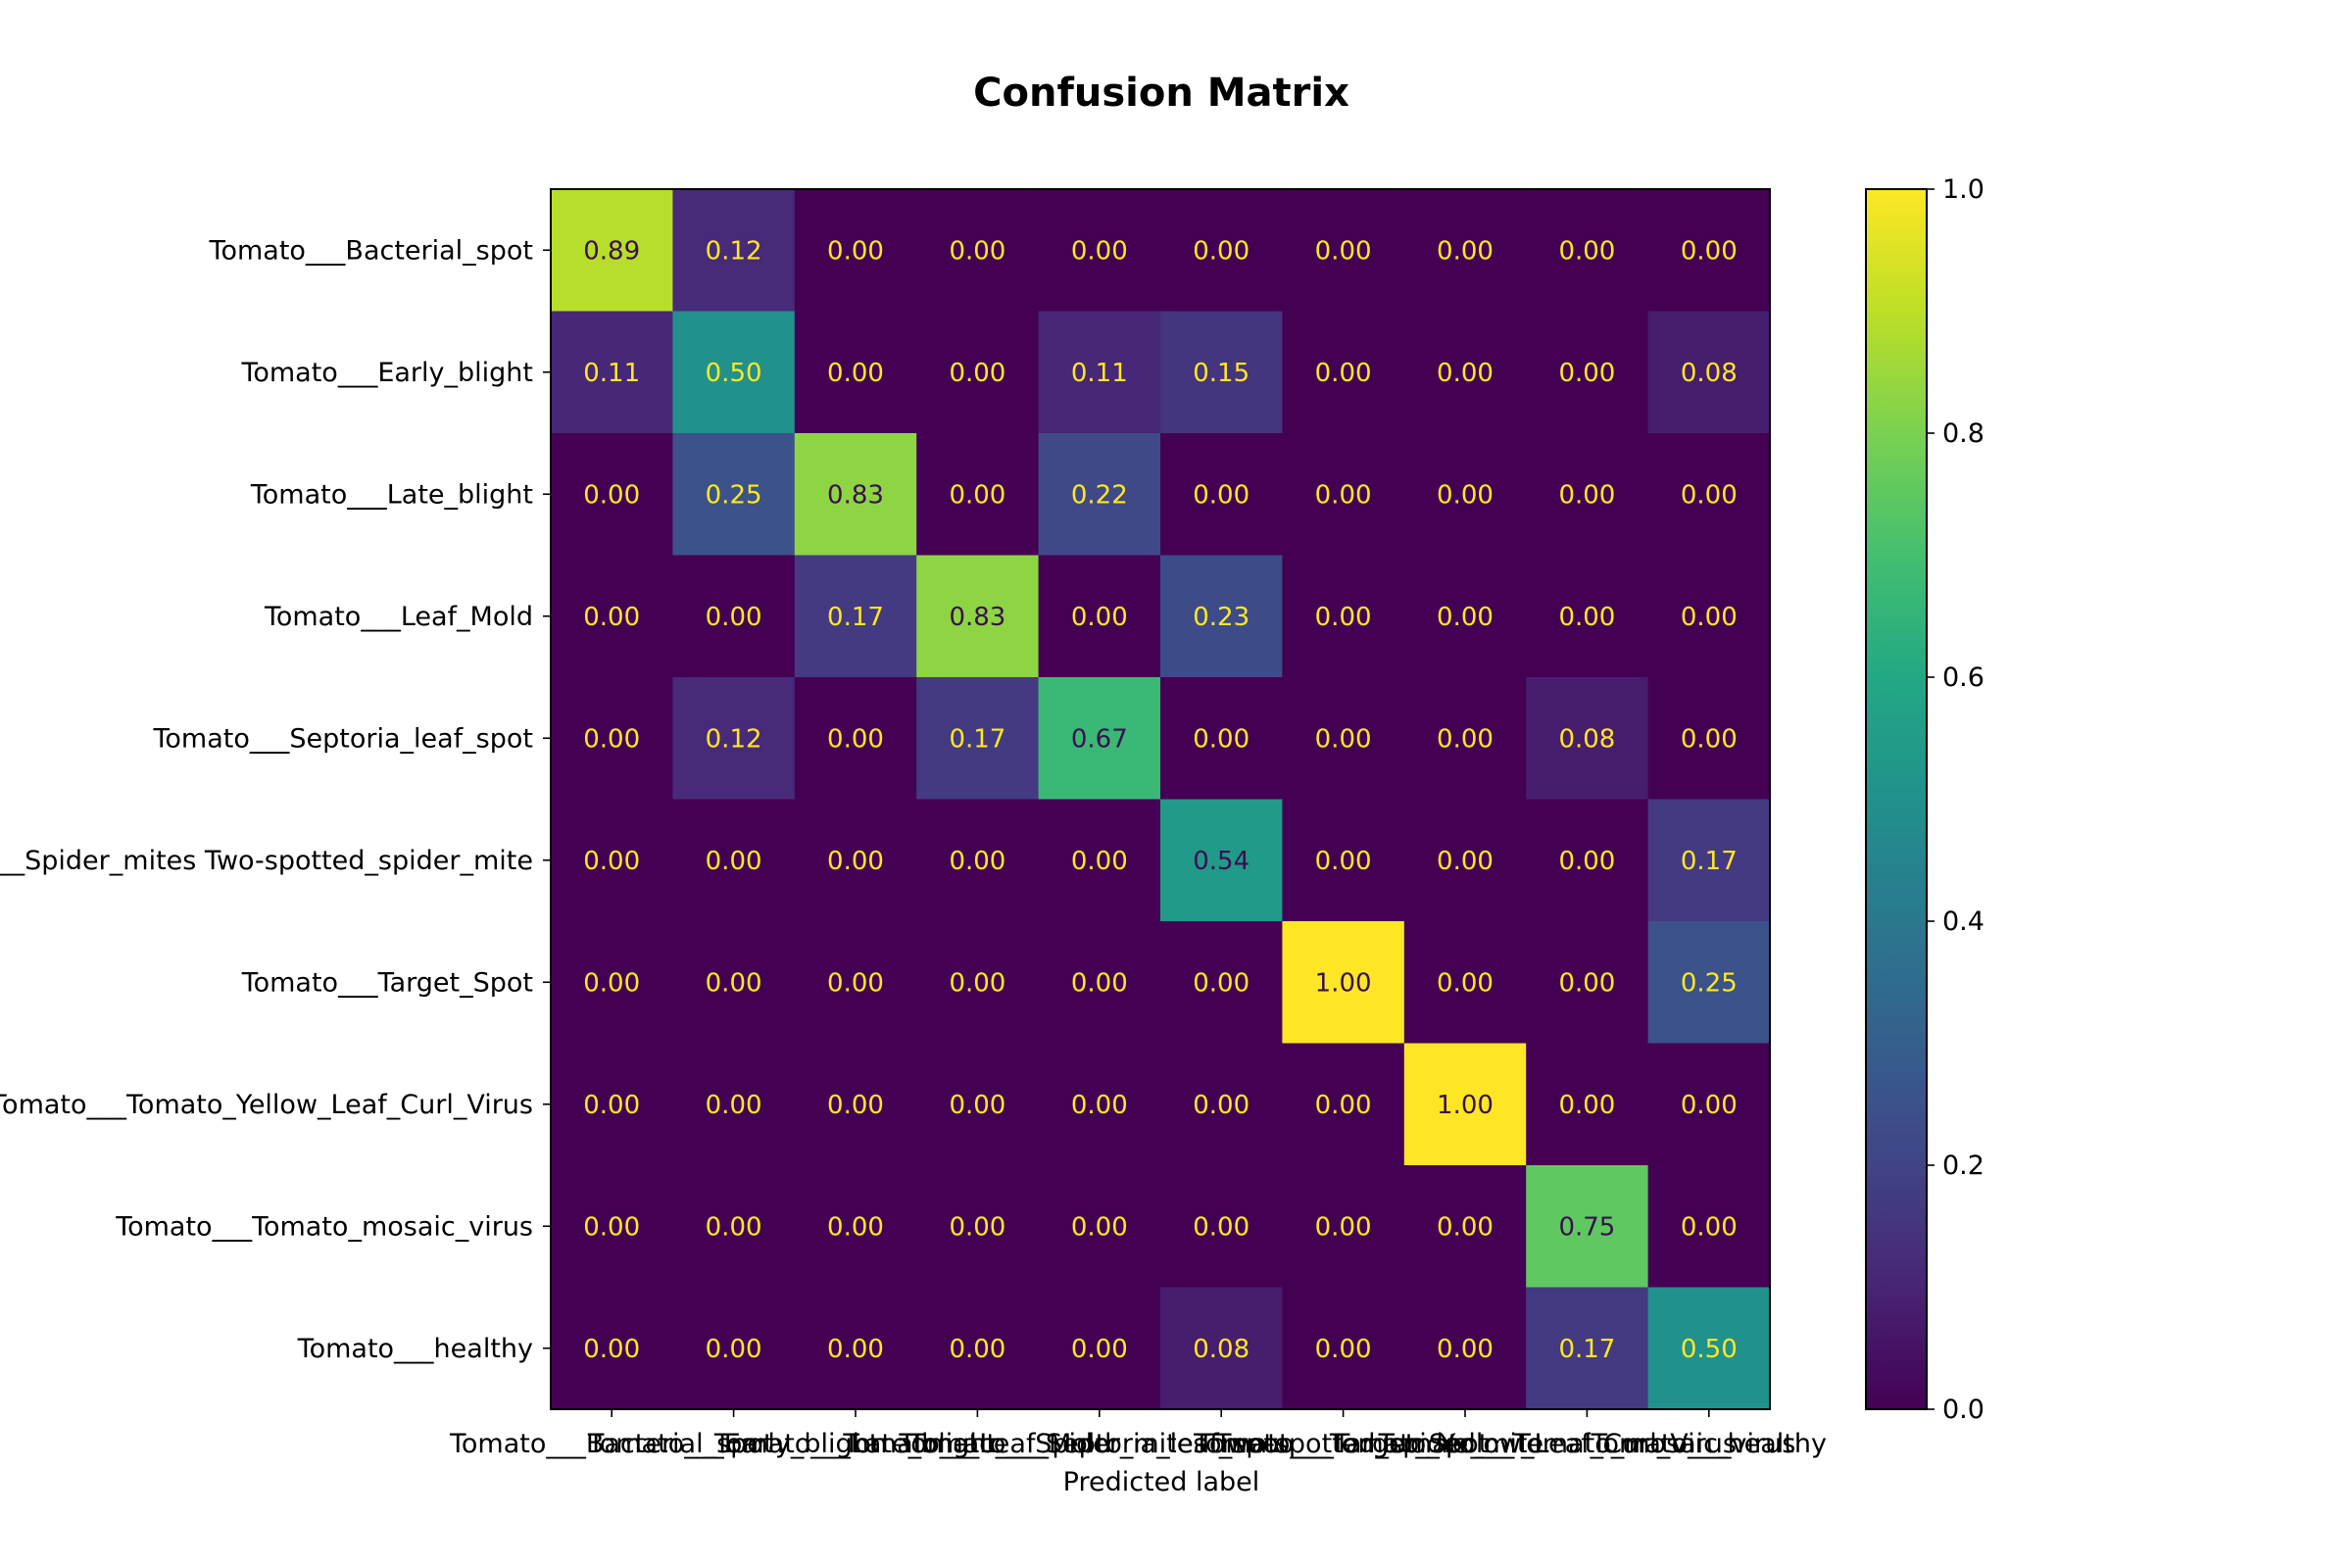 The image size is (2352, 1568). What do you see at coordinates (1099, 495) in the screenshot?
I see `cell-value-label: 0.22` at bounding box center [1099, 495].